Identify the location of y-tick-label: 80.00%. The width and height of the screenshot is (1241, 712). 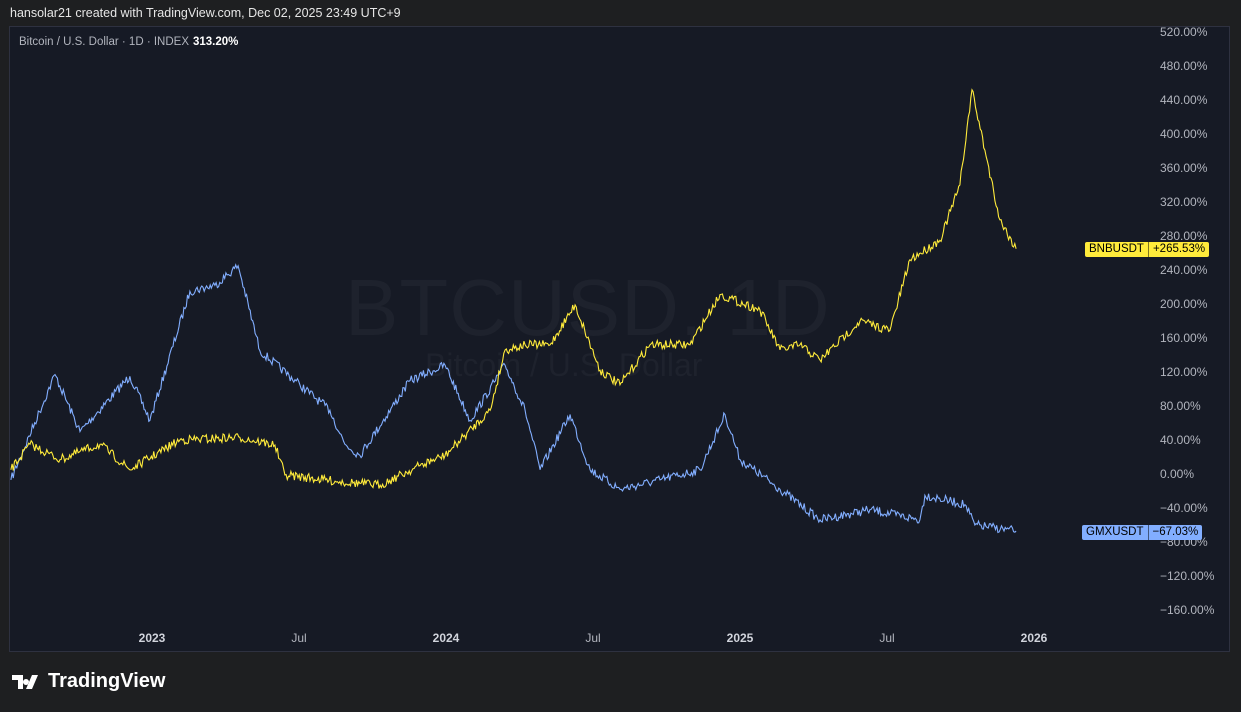
(1180, 406).